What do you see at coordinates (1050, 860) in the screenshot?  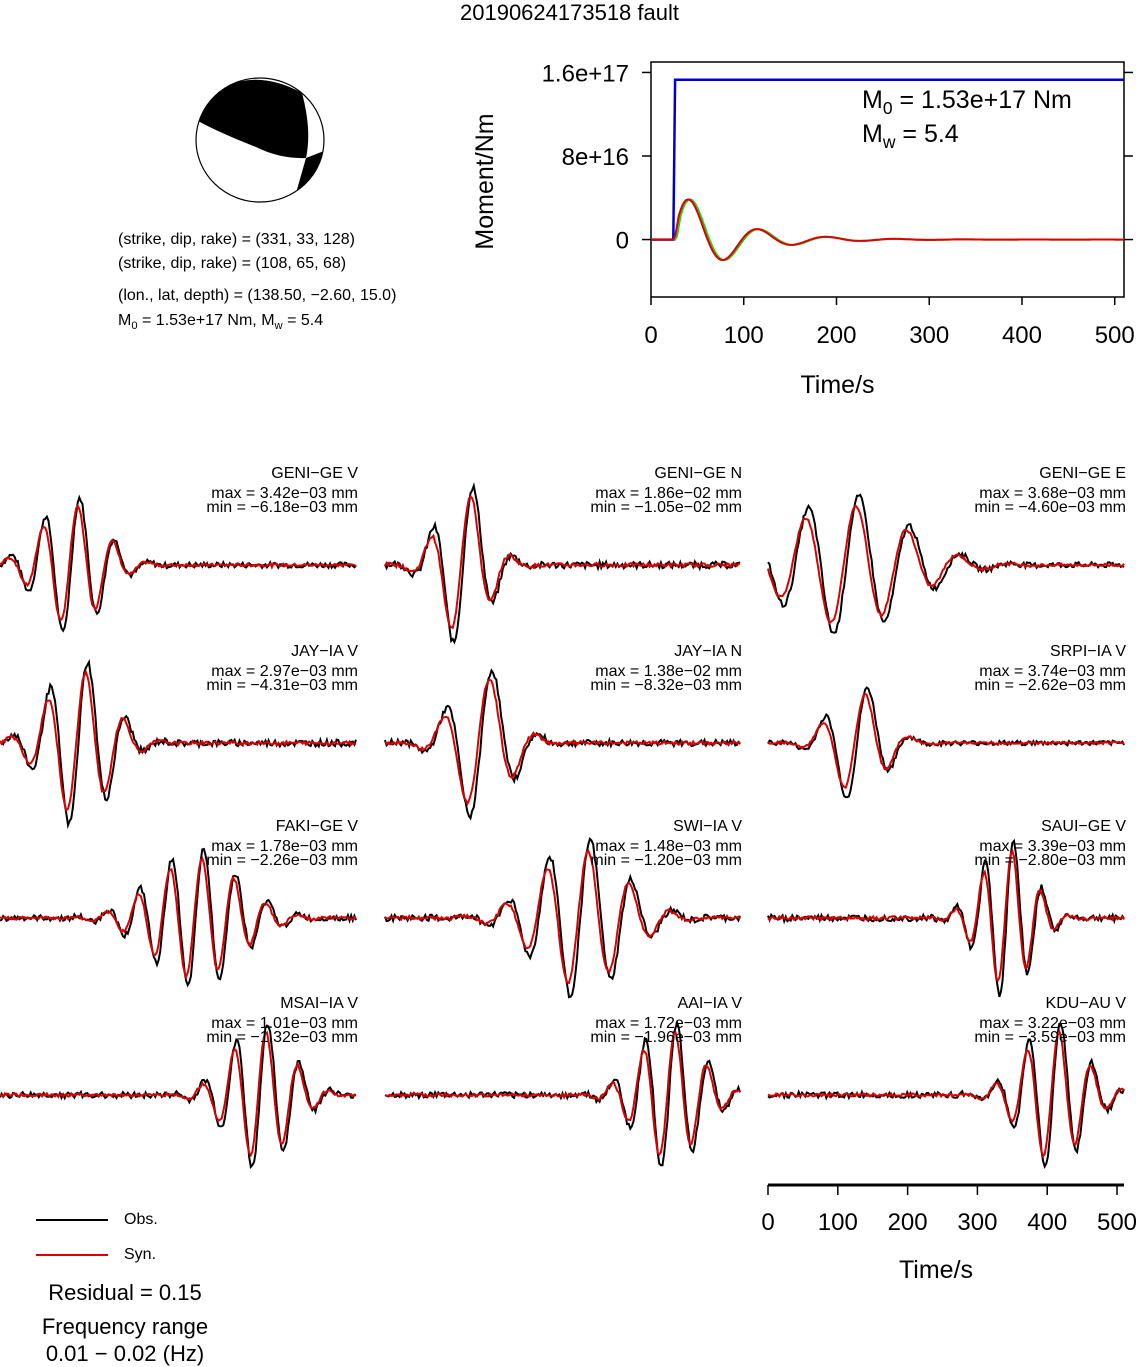 I see `station-min-label: min = −2.80e−03 mm` at bounding box center [1050, 860].